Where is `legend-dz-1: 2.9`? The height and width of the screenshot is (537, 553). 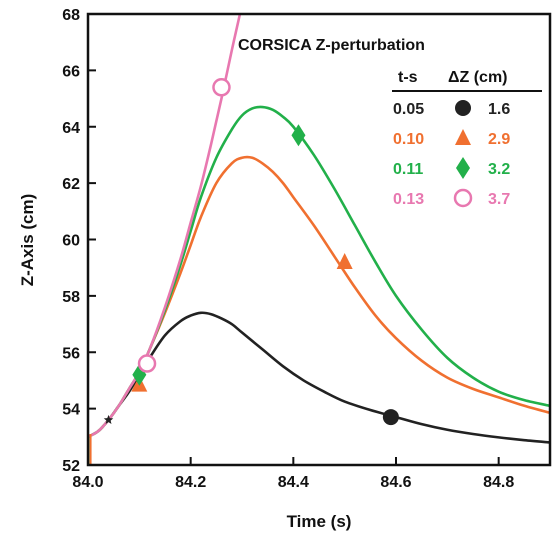 legend-dz-1: 2.9 is located at coordinates (499, 139).